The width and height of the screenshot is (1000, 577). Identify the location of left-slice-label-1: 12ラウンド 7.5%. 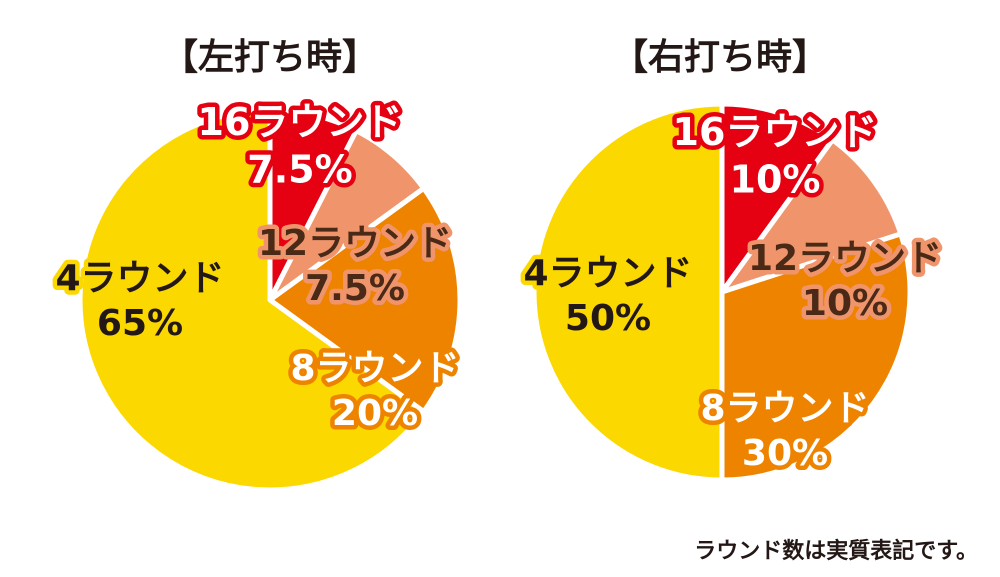
(355, 266).